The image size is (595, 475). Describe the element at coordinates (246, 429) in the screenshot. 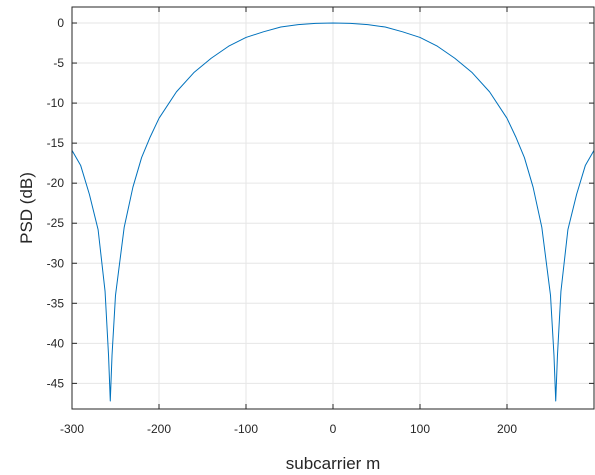

I see `x-tick-label: -100` at that location.